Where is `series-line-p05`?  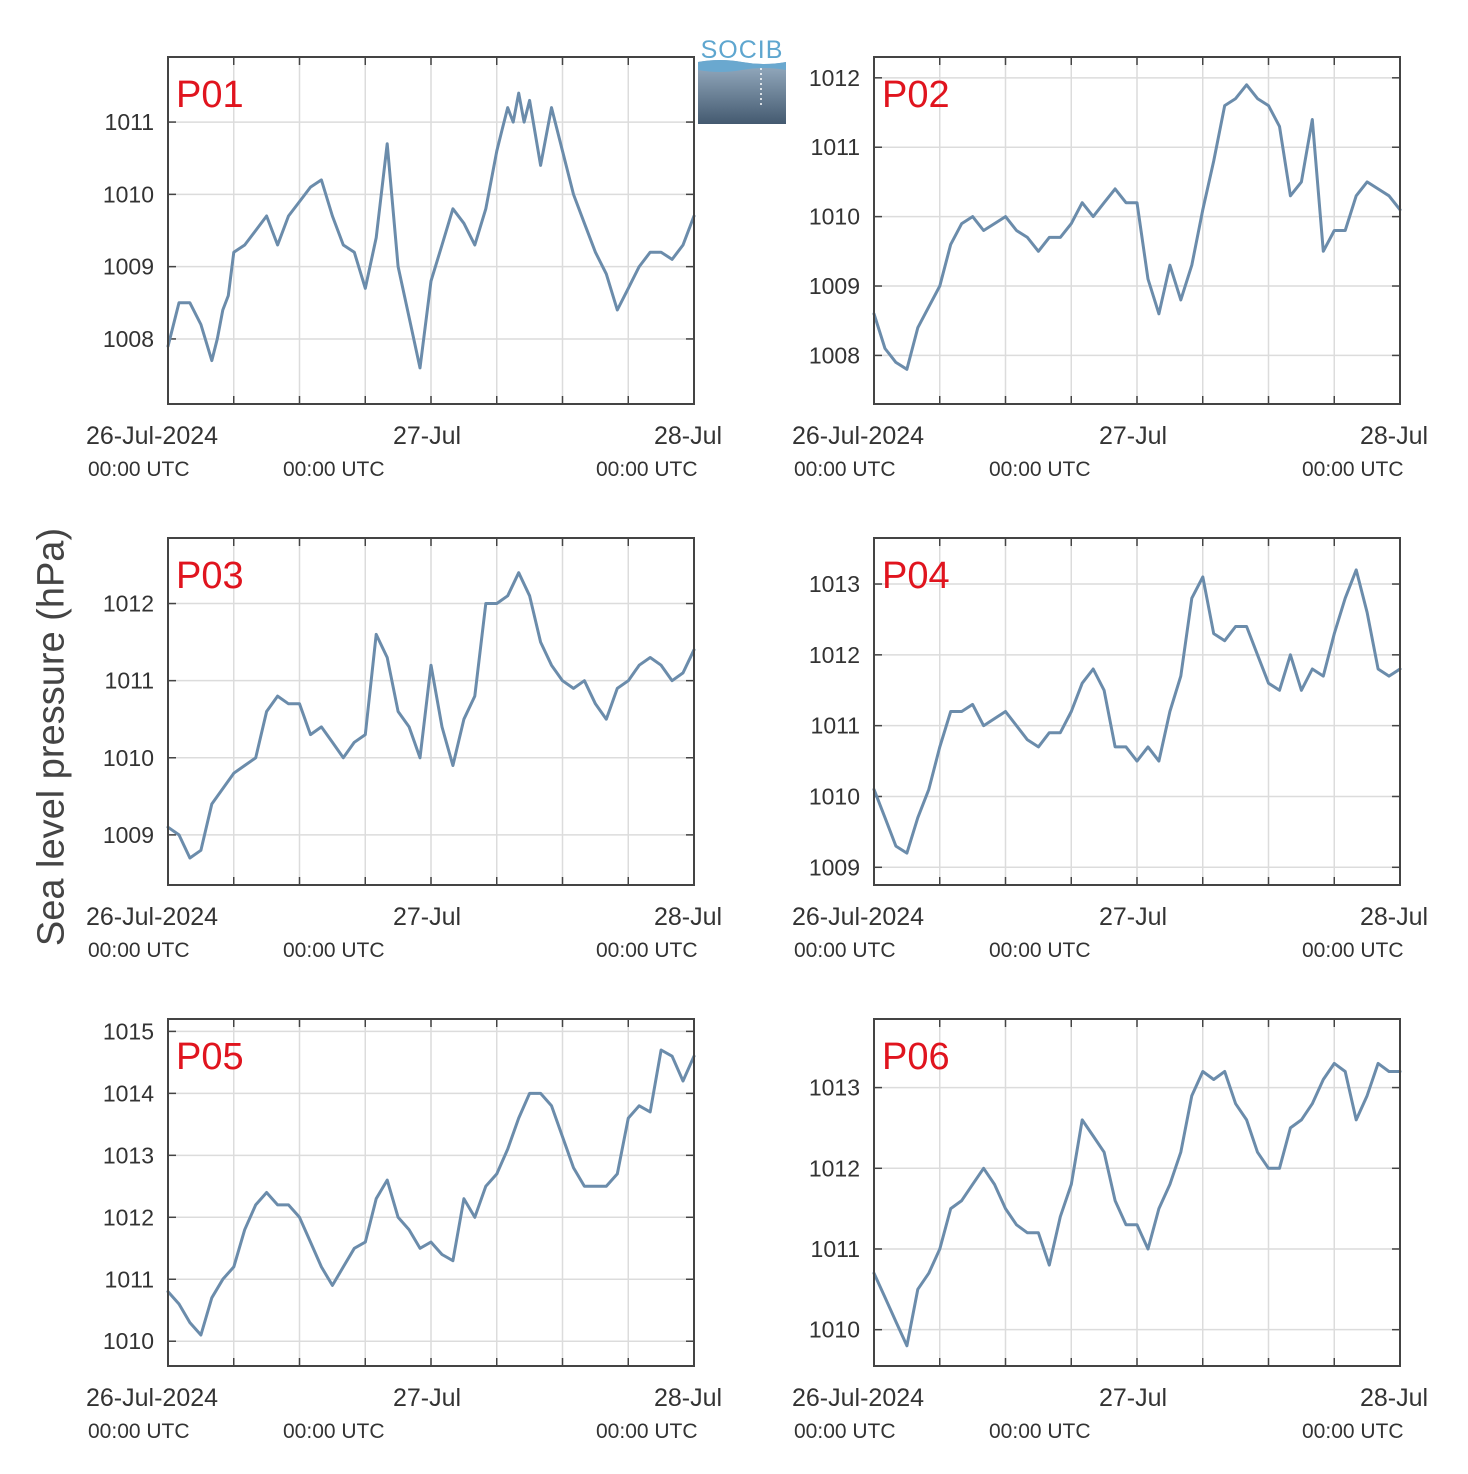 series-line-p05 is located at coordinates (431, 1192).